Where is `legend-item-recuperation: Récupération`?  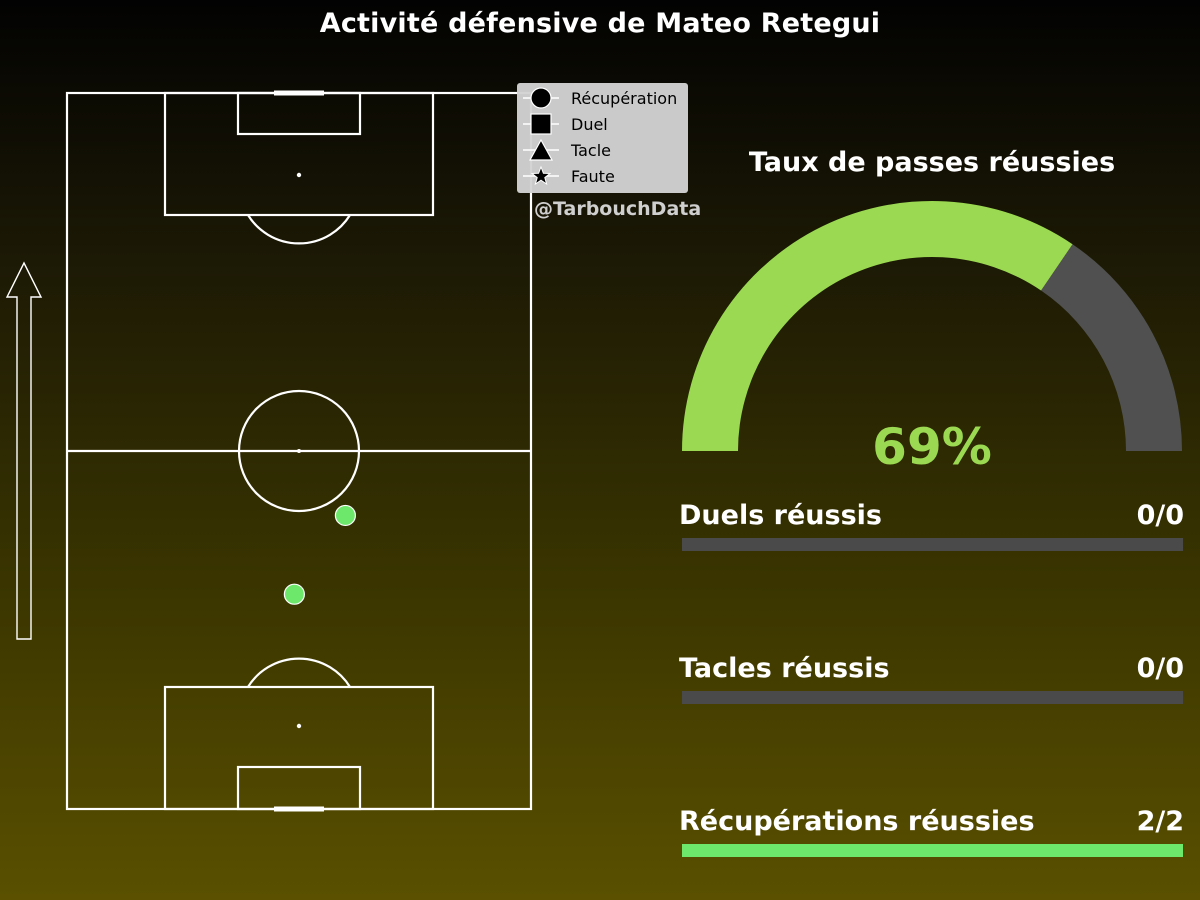
legend-item-recuperation: Récupération is located at coordinates (603, 99).